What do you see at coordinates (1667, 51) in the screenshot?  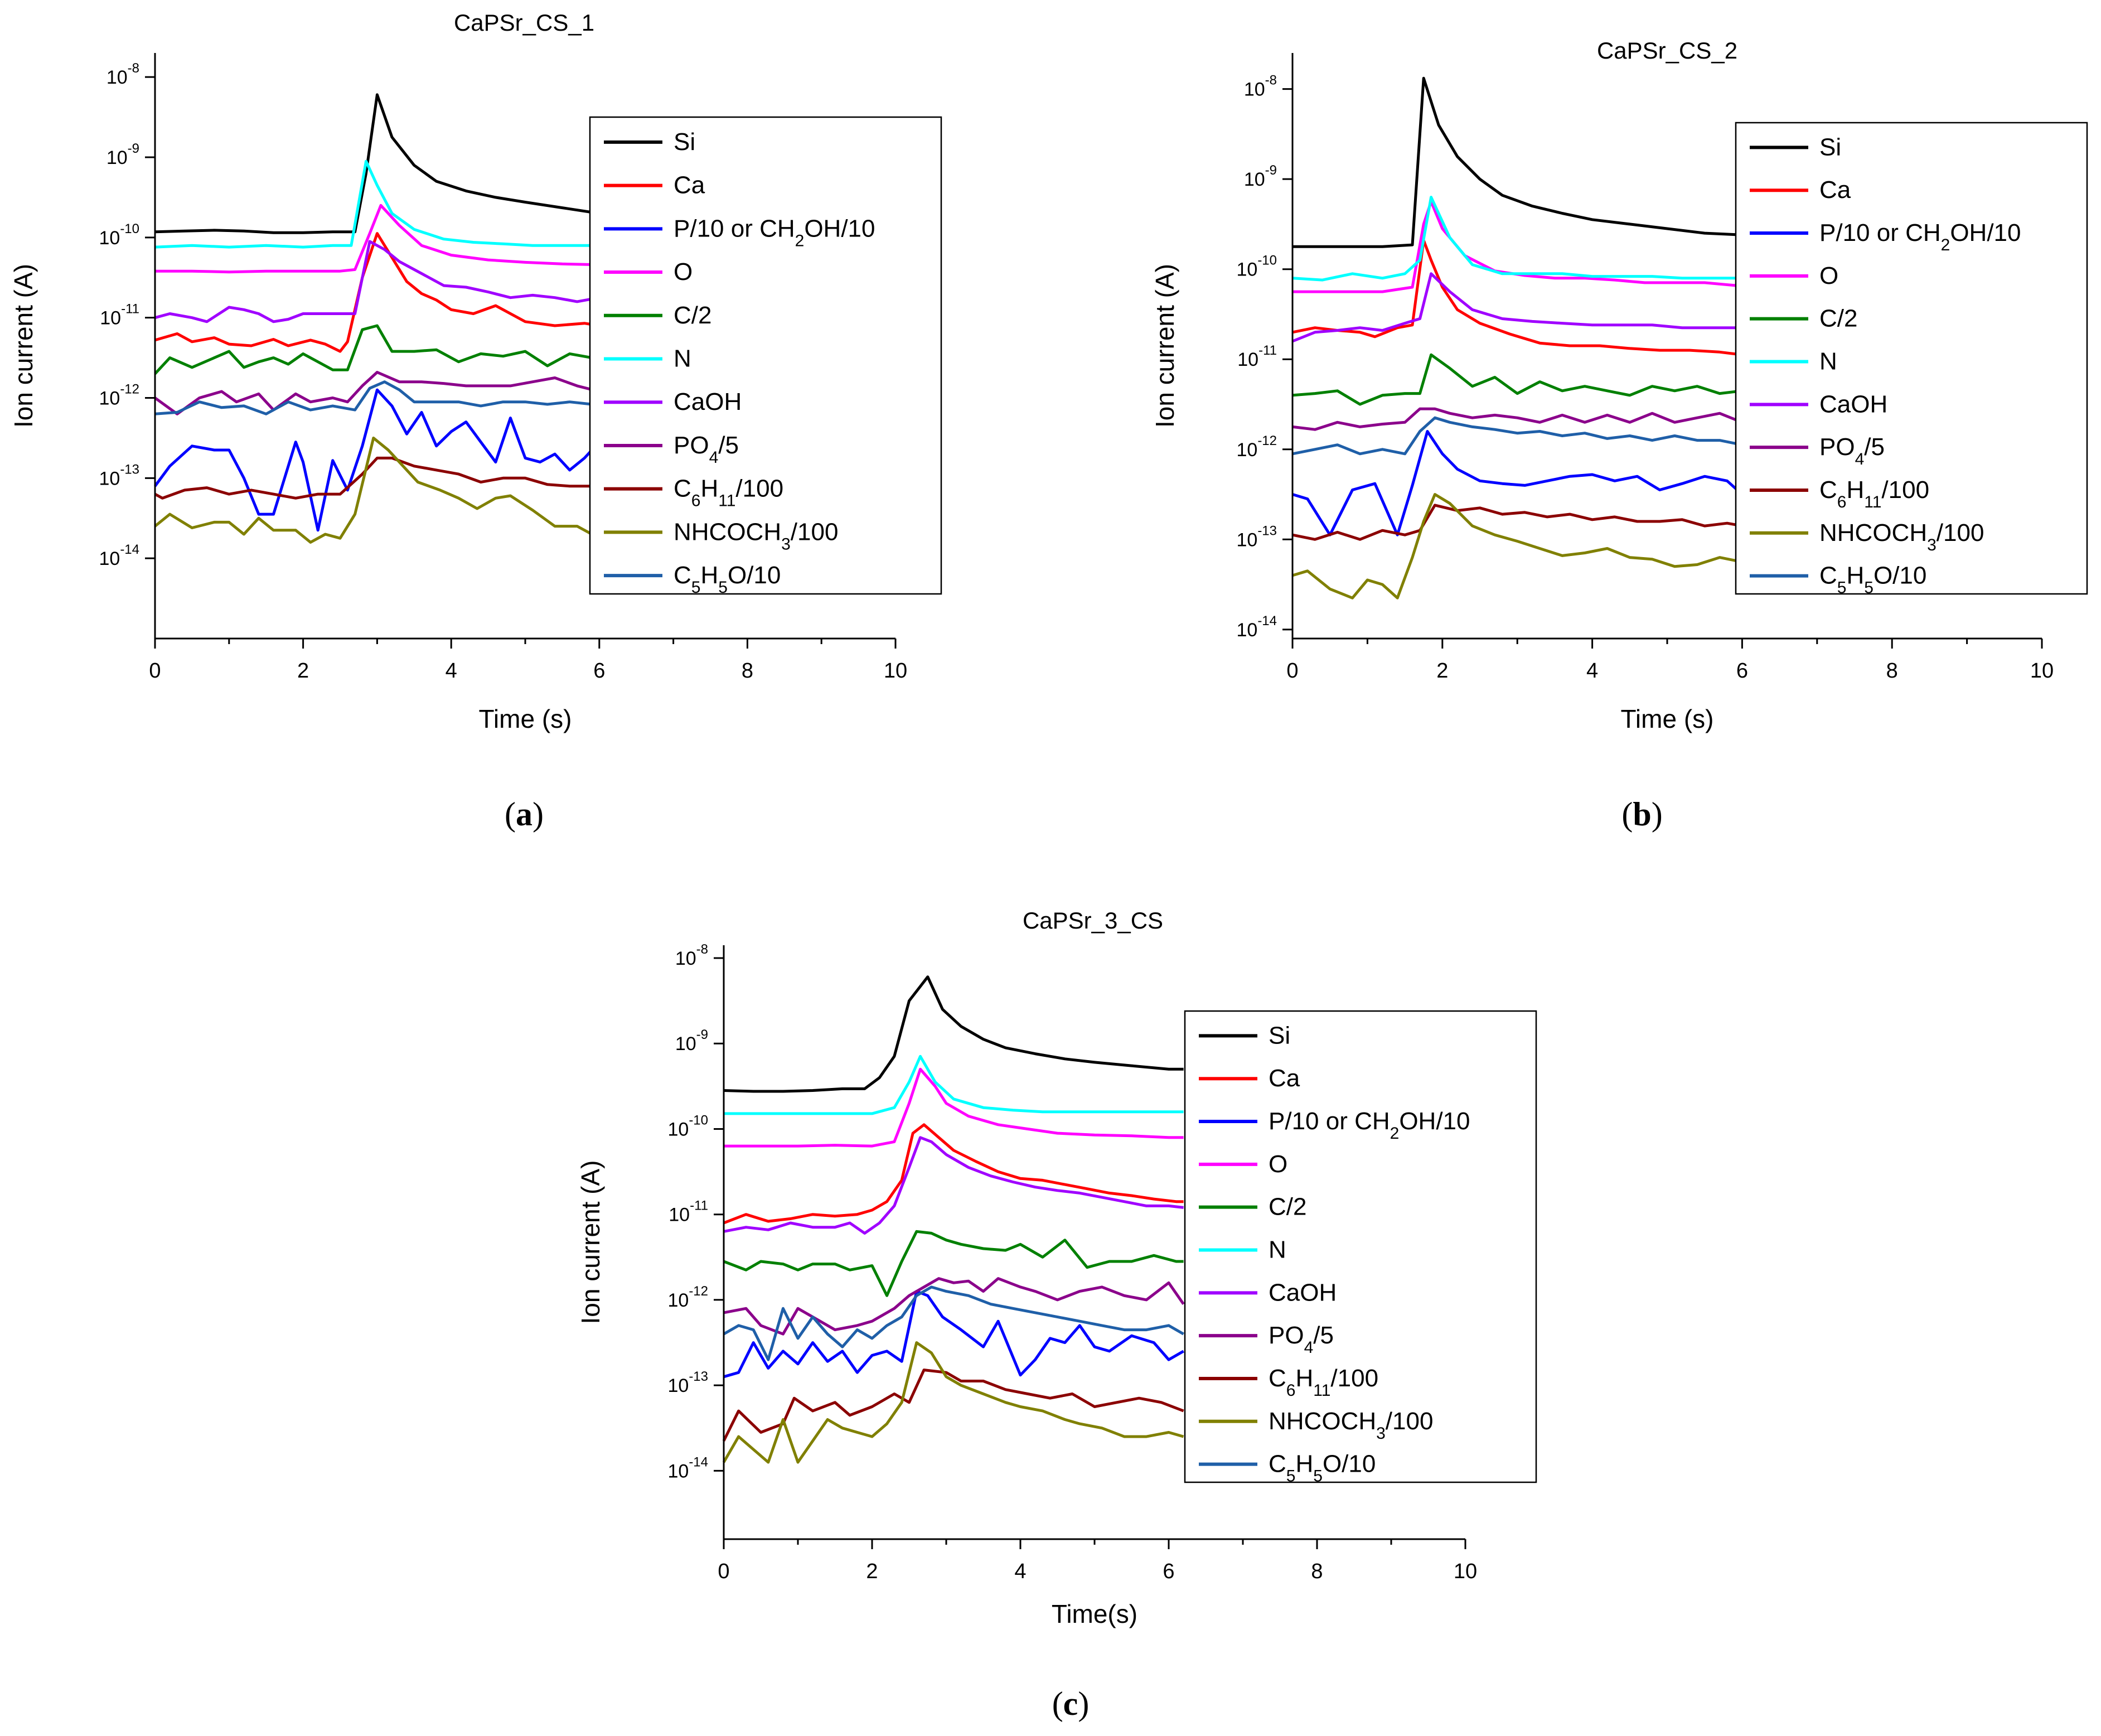 I see `chart-title: CaPSr_CS_2` at bounding box center [1667, 51].